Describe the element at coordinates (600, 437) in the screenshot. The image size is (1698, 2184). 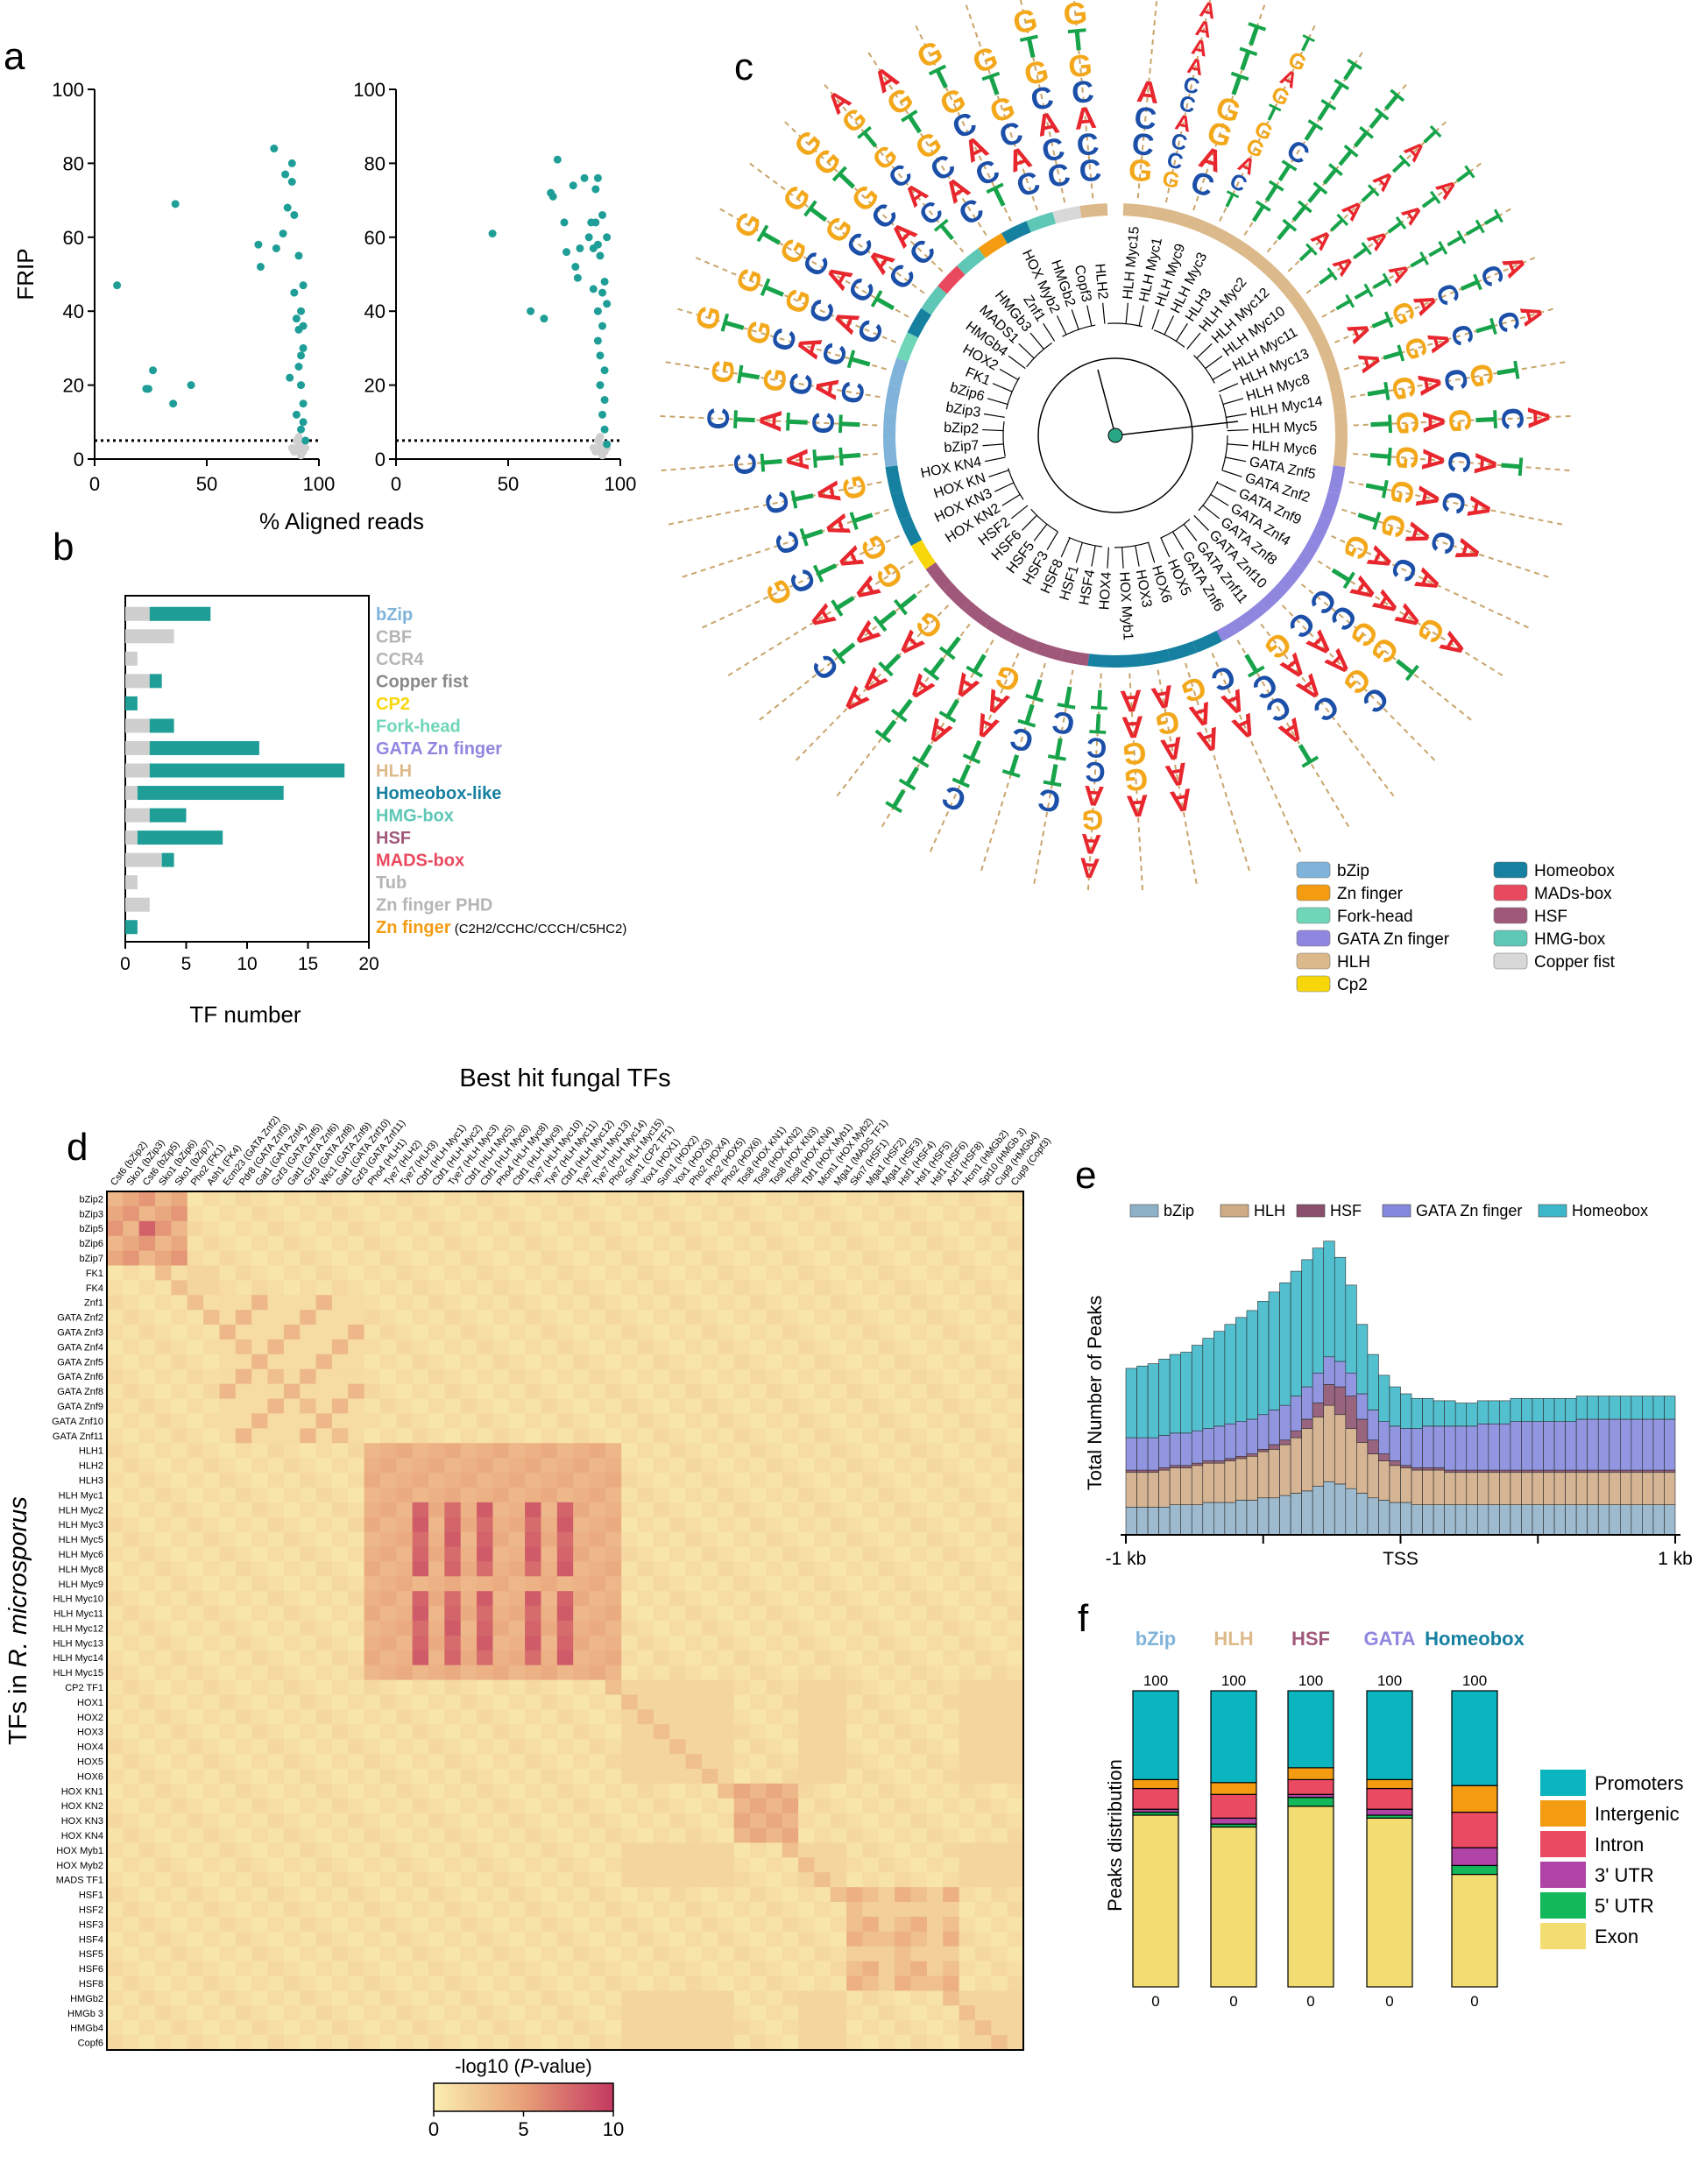
I see `a-grey-point` at that location.